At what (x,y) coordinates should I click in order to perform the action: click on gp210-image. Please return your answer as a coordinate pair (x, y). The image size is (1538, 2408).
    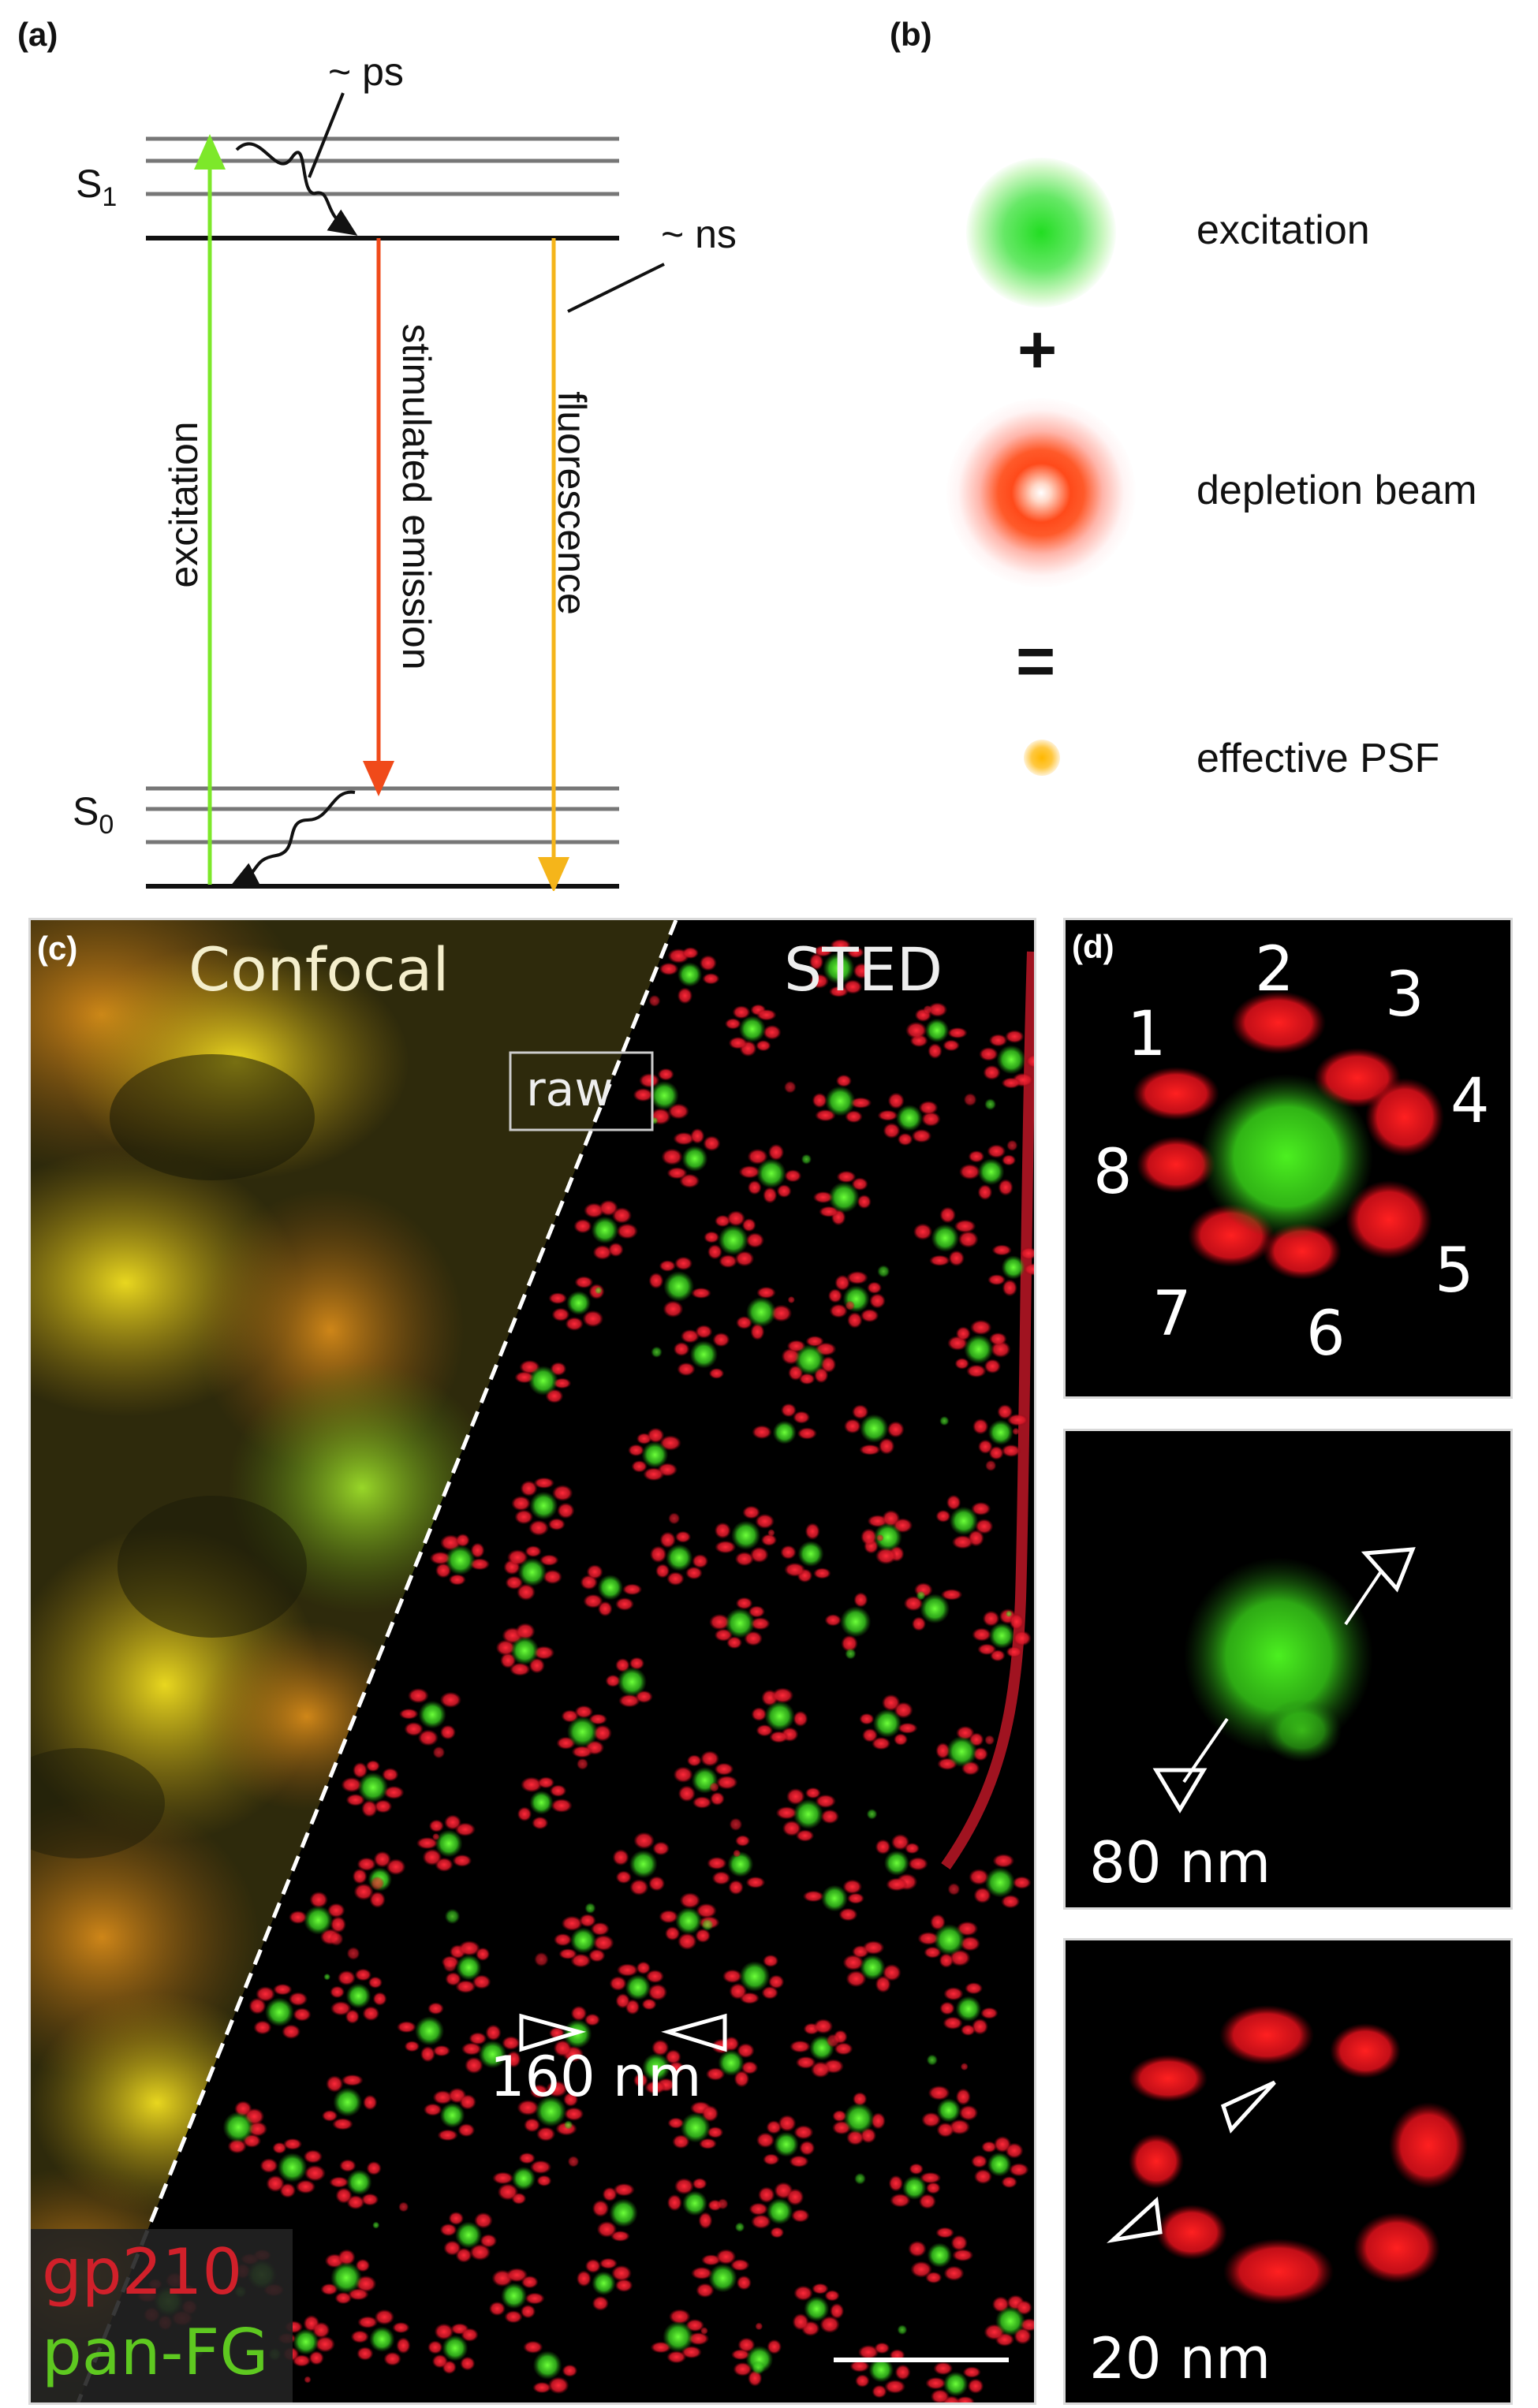
    Looking at the image, I should click on (1287, 2155).